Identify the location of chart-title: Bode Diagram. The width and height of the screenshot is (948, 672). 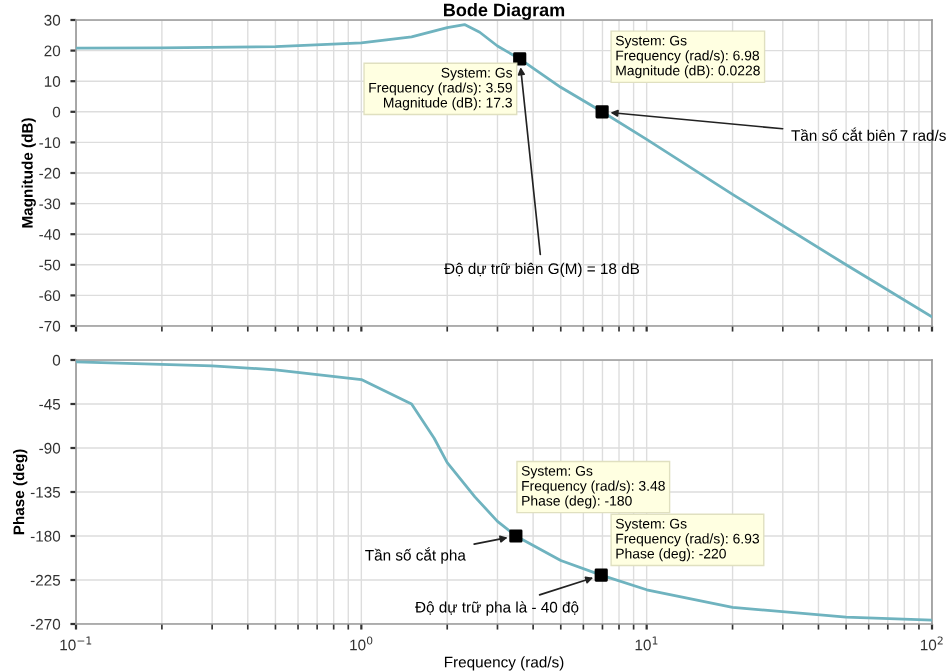
(504, 11).